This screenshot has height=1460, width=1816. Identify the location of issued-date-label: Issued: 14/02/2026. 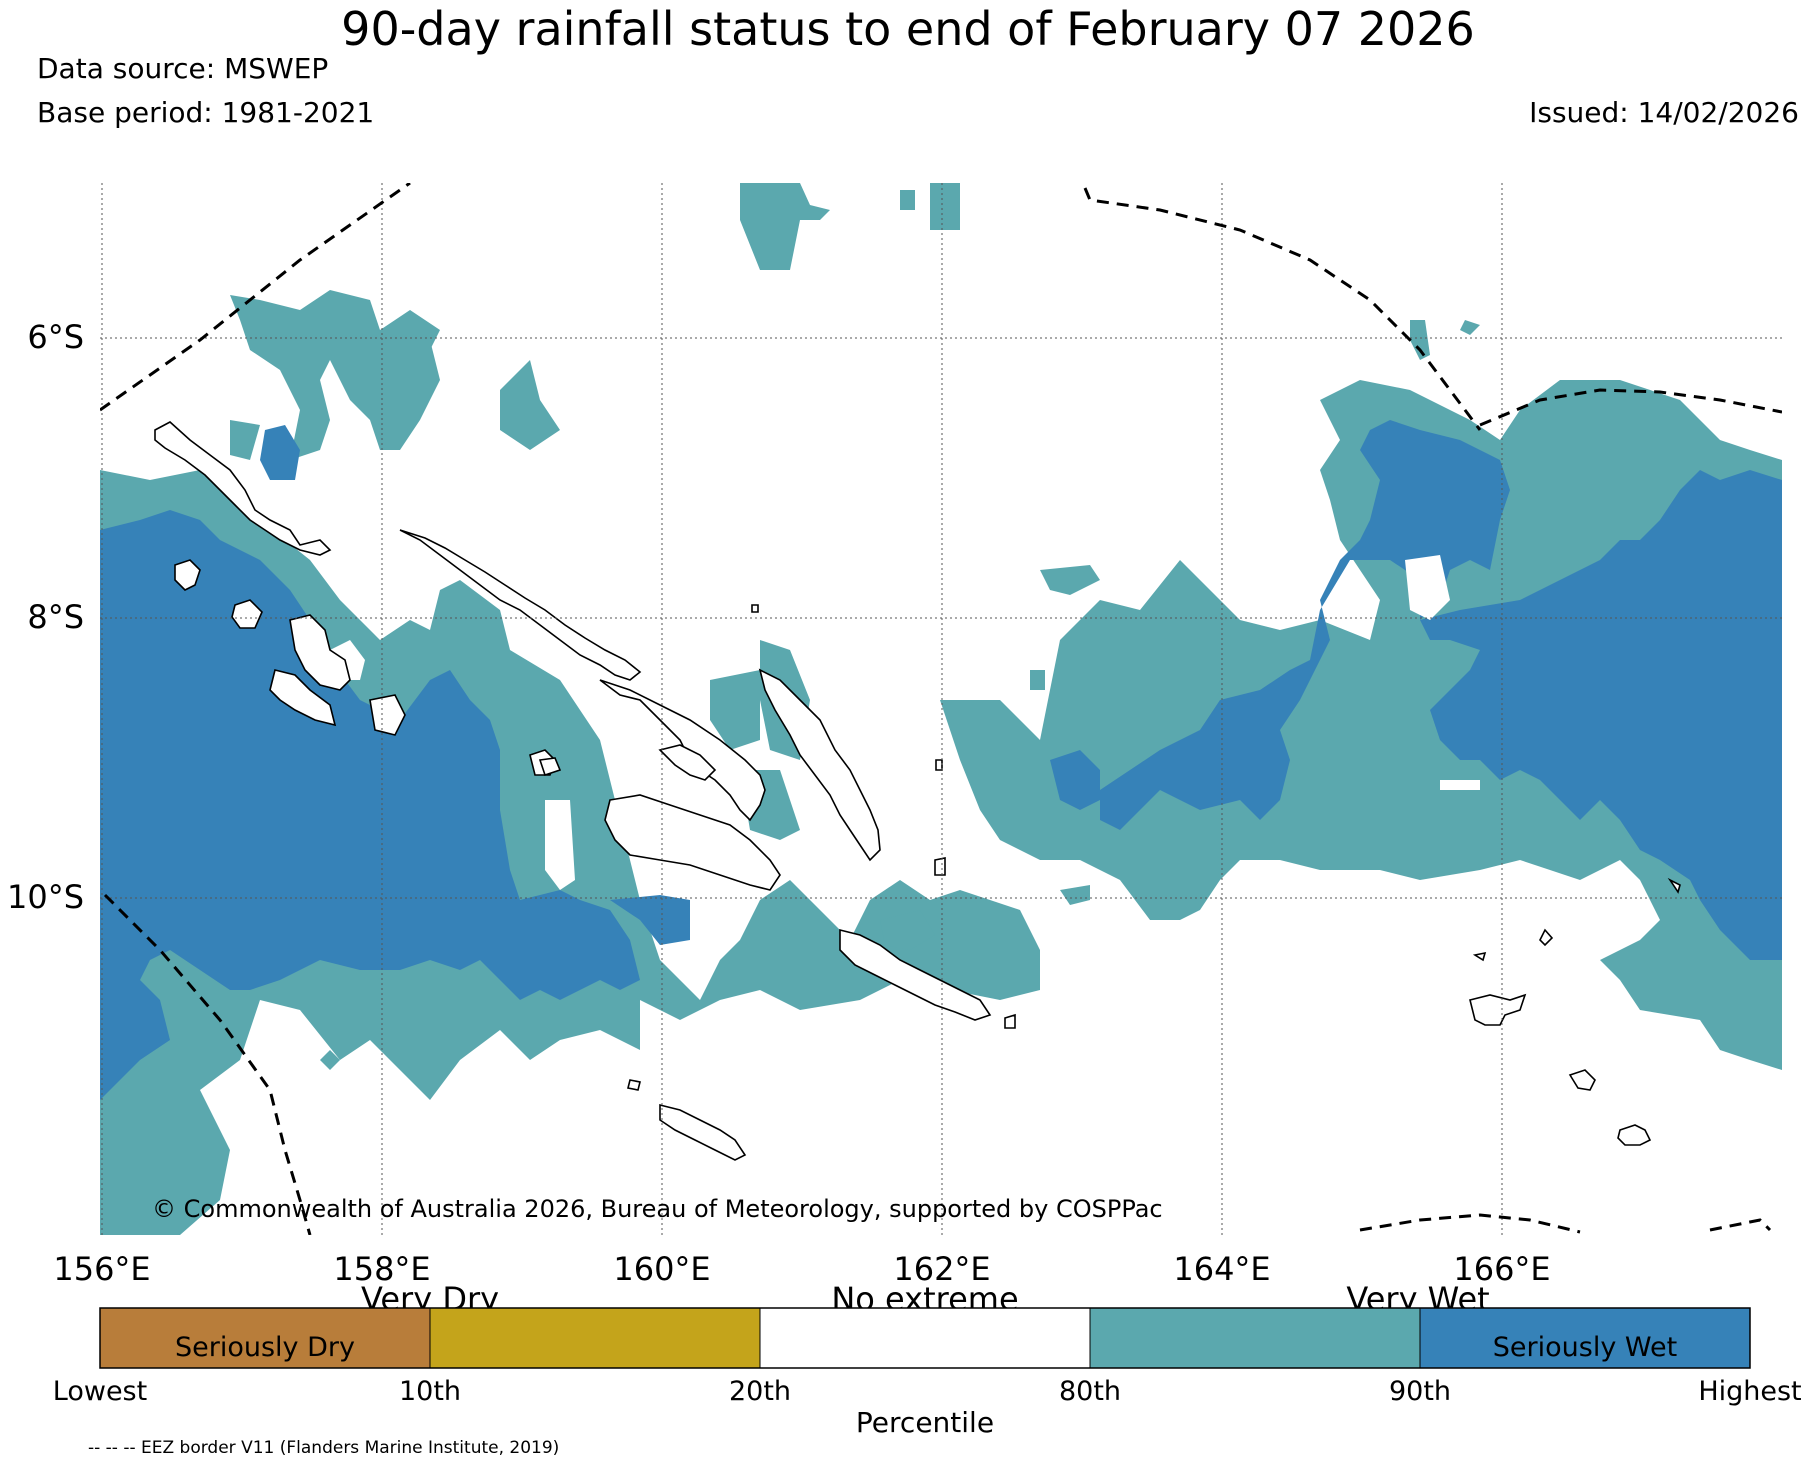
(1664, 112).